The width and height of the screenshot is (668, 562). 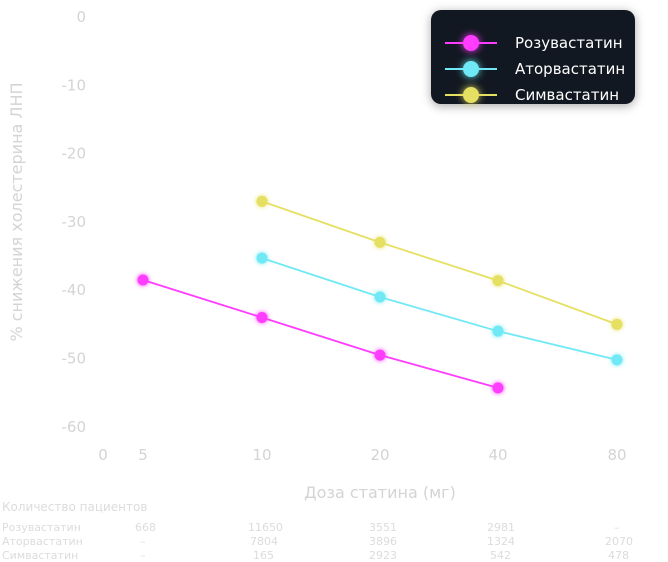 I want to click on table-row-label: Розувастатин, so click(x=41, y=527).